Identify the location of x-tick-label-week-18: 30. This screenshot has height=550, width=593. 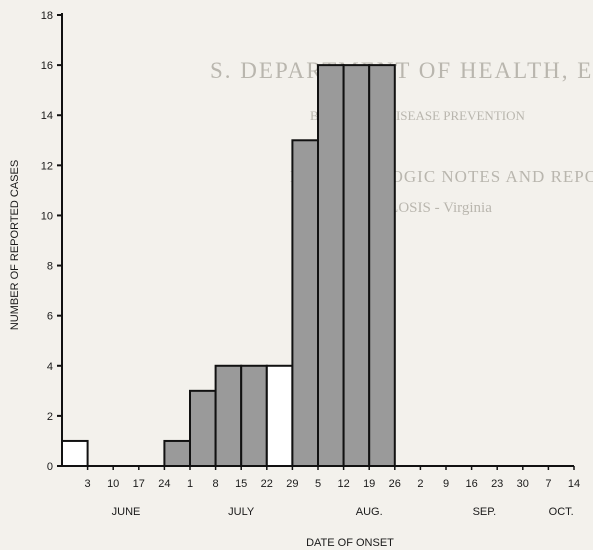
(523, 484).